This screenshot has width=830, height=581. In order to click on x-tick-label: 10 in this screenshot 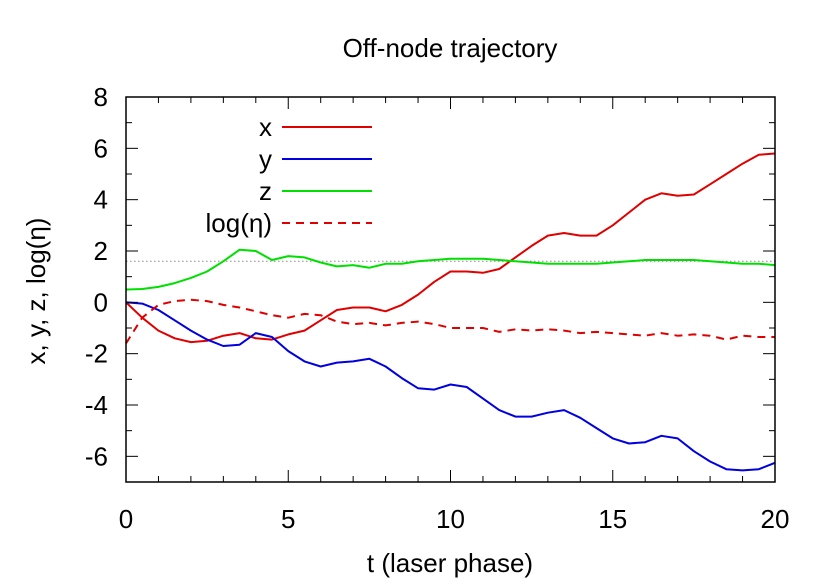, I will do `click(450, 519)`.